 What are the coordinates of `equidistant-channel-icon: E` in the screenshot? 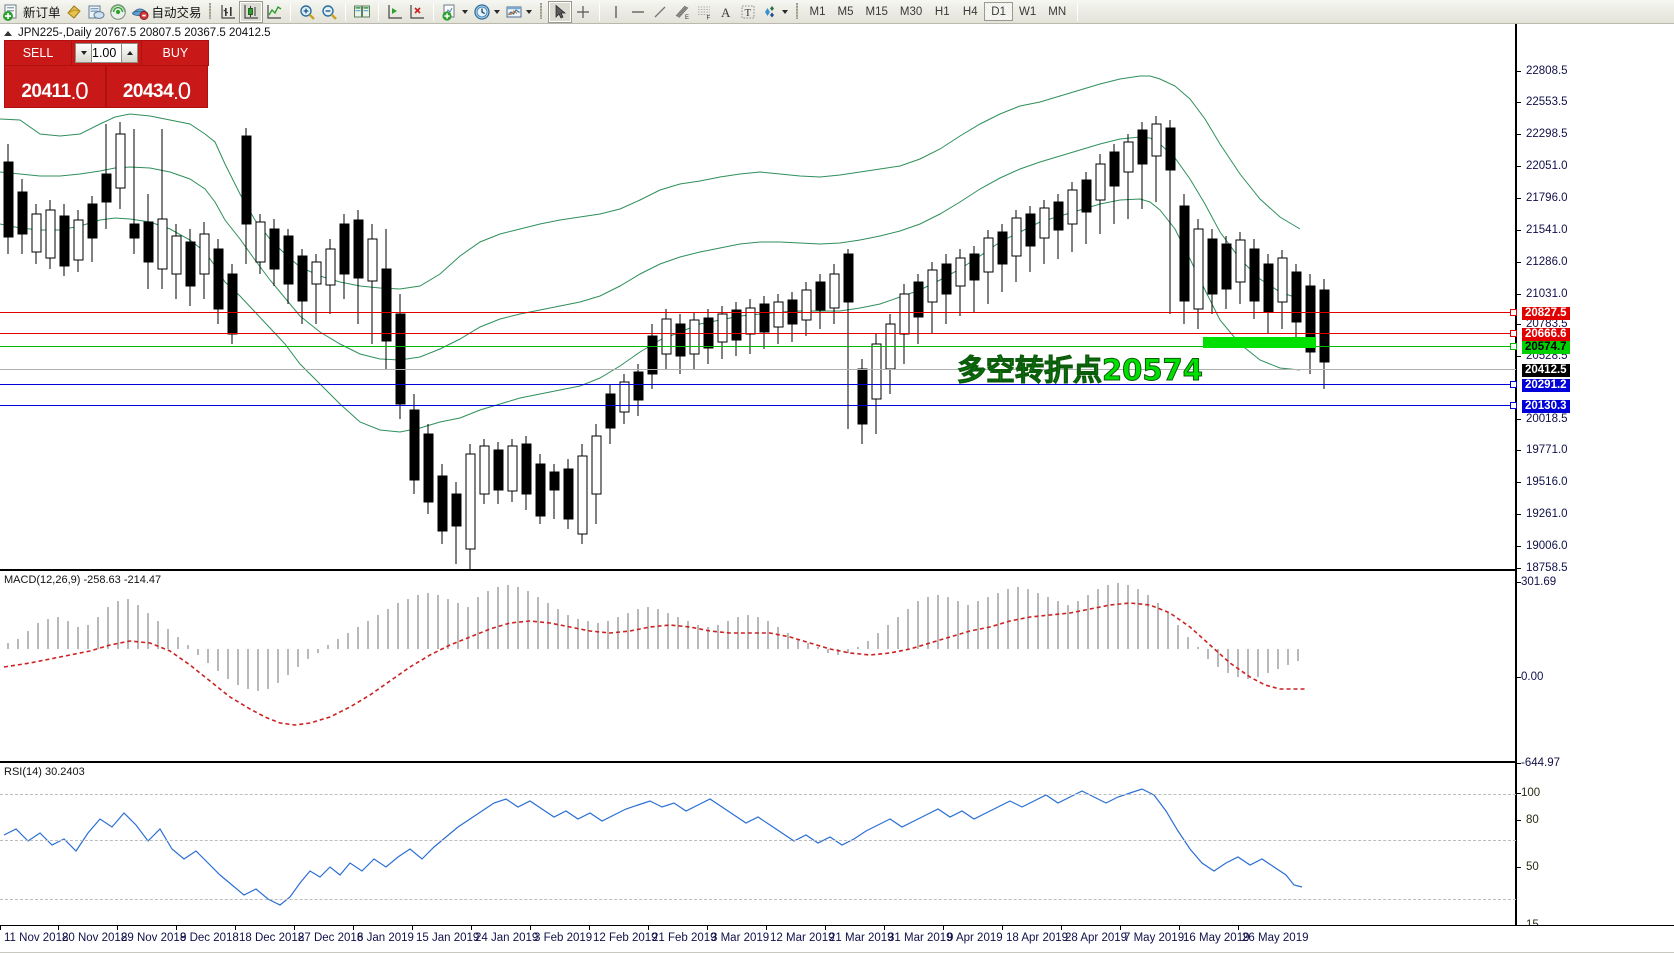 It's located at (682, 12).